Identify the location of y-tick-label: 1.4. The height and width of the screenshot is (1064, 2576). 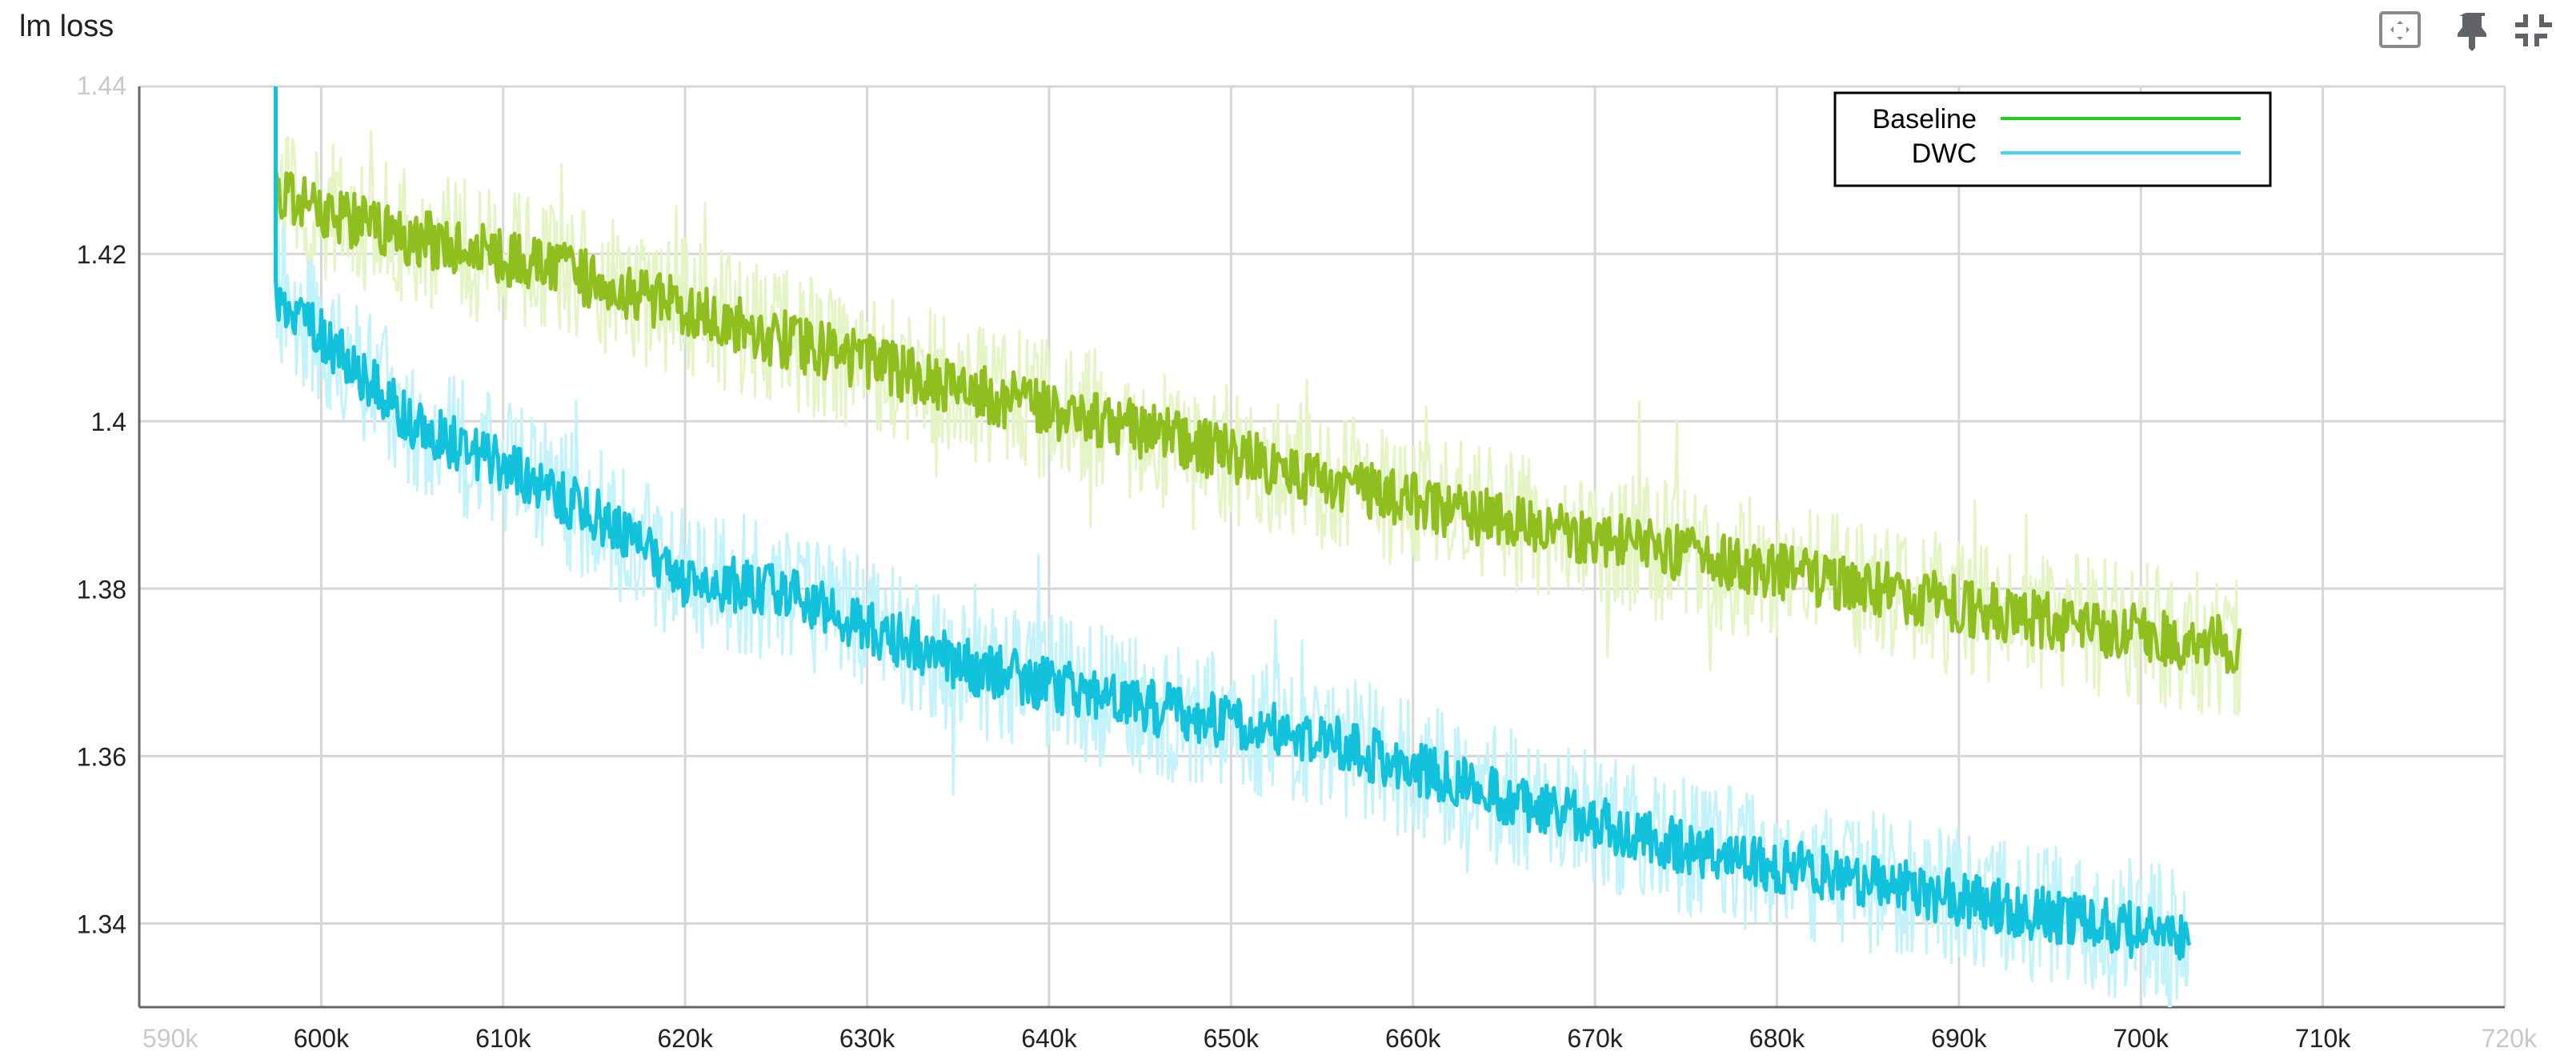
(108, 422).